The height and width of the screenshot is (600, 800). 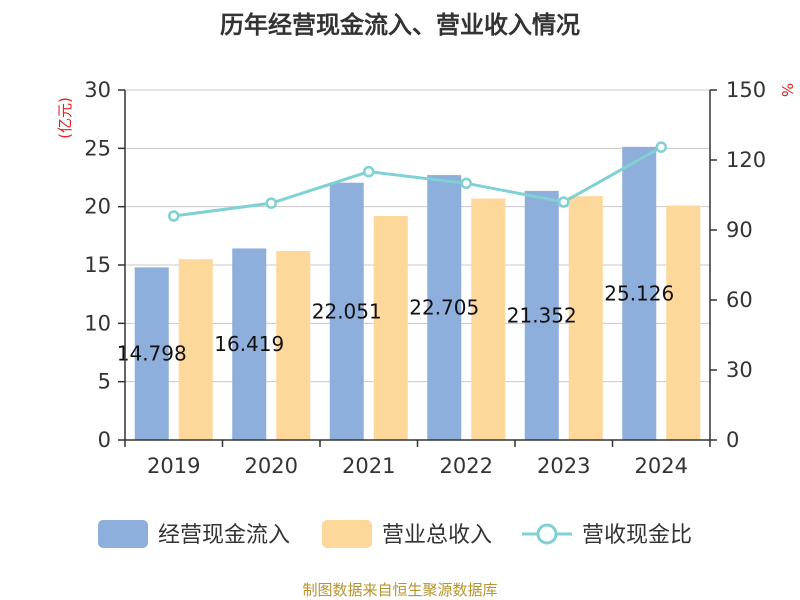 I want to click on x-tick-label: 2023, so click(x=563, y=466).